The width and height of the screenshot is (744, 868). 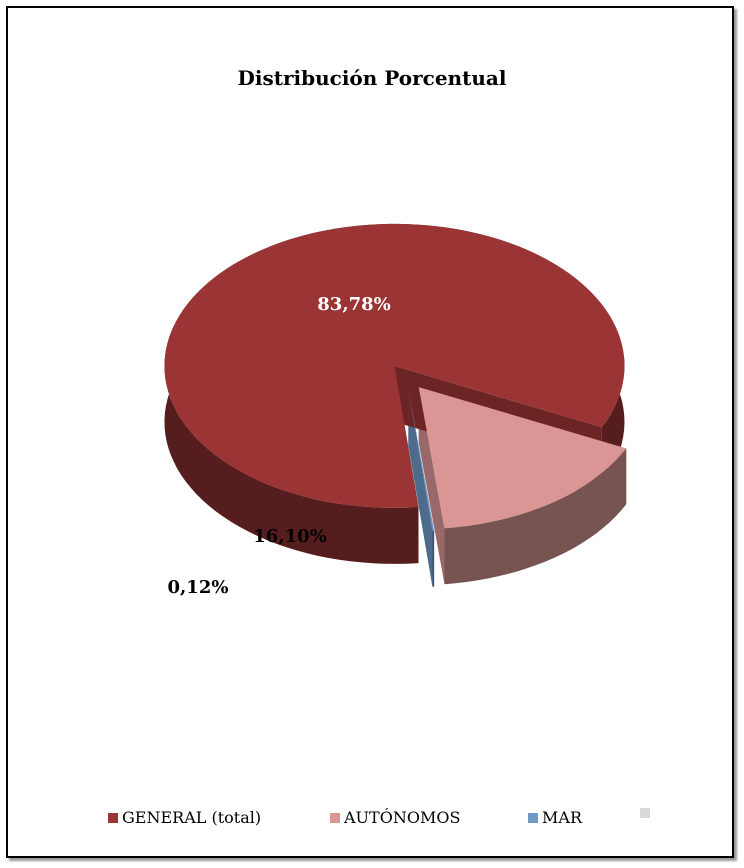 I want to click on legend-label-autonomos: AUTÓNOMOS, so click(x=402, y=817).